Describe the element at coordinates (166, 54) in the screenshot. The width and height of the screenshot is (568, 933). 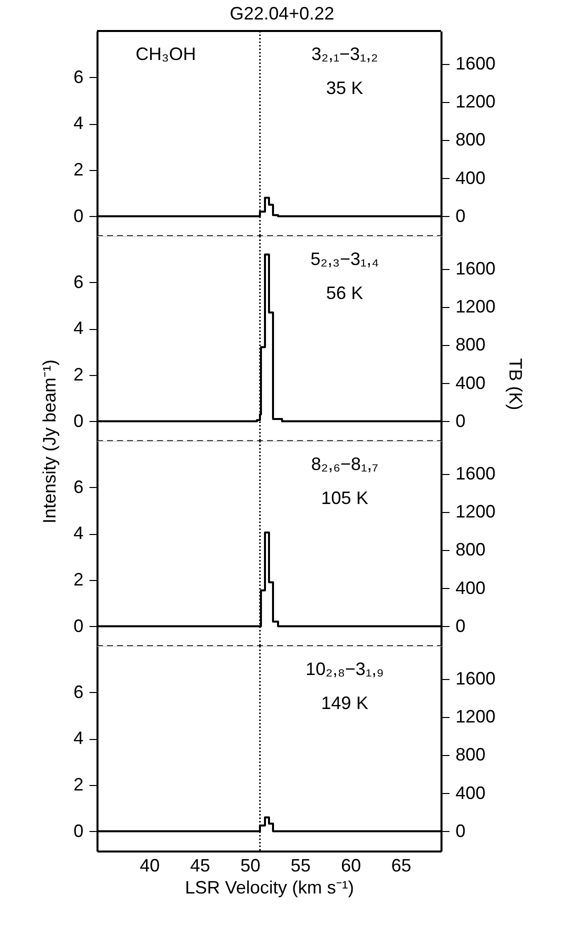
I see `annotation: CH₃OH` at that location.